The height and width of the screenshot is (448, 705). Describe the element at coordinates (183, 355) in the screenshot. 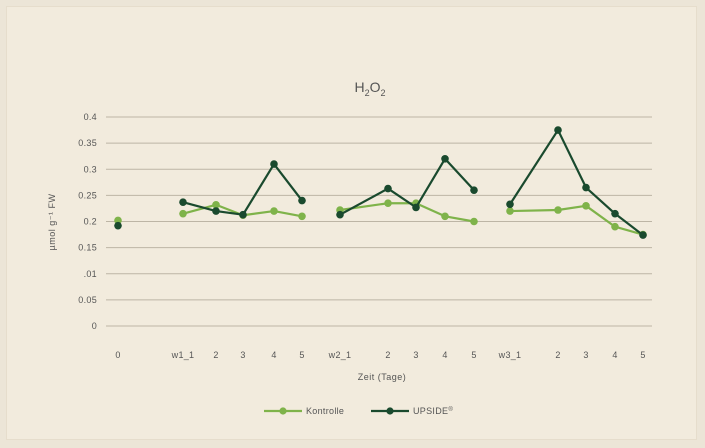

I see `x-tick-label: w1_1` at that location.